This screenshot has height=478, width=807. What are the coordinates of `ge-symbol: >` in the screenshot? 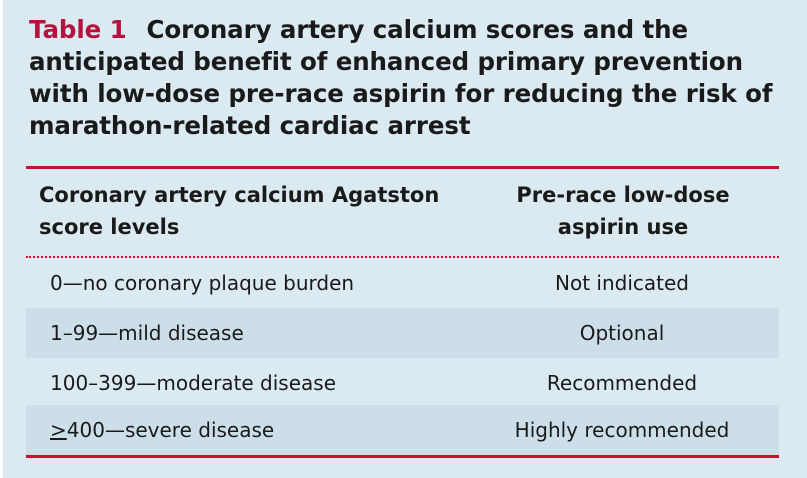 It's located at (58, 430).